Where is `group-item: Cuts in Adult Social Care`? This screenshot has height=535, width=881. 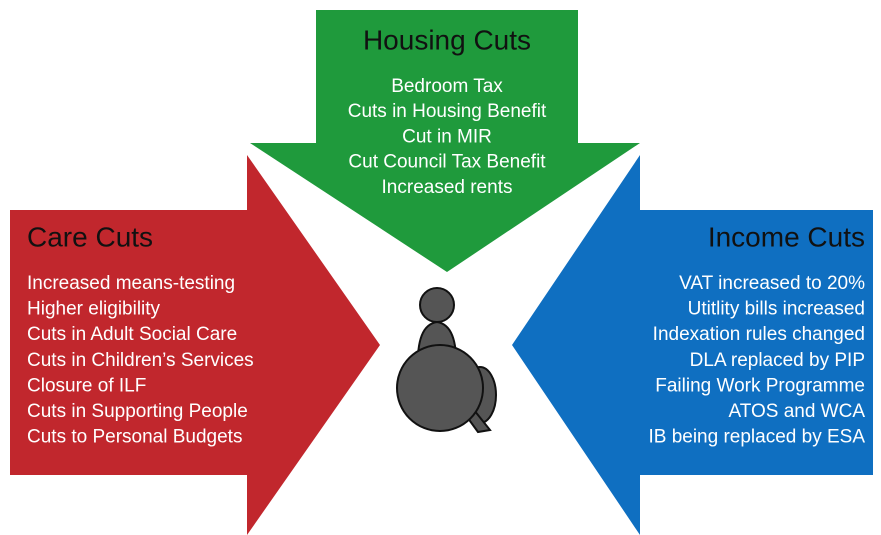 group-item: Cuts in Adult Social Care is located at coordinates (132, 334).